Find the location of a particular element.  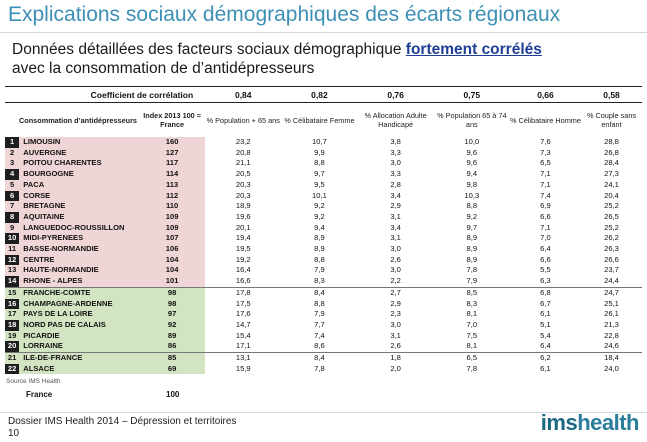

value-cell: 7,6 is located at coordinates (545, 141).